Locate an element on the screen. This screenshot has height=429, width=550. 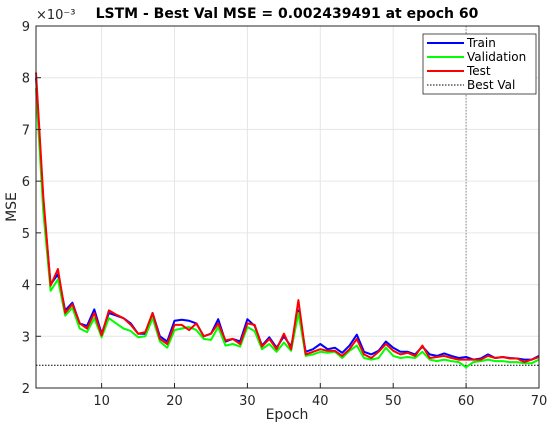
x-tick-label: 40 is located at coordinates (320, 401).